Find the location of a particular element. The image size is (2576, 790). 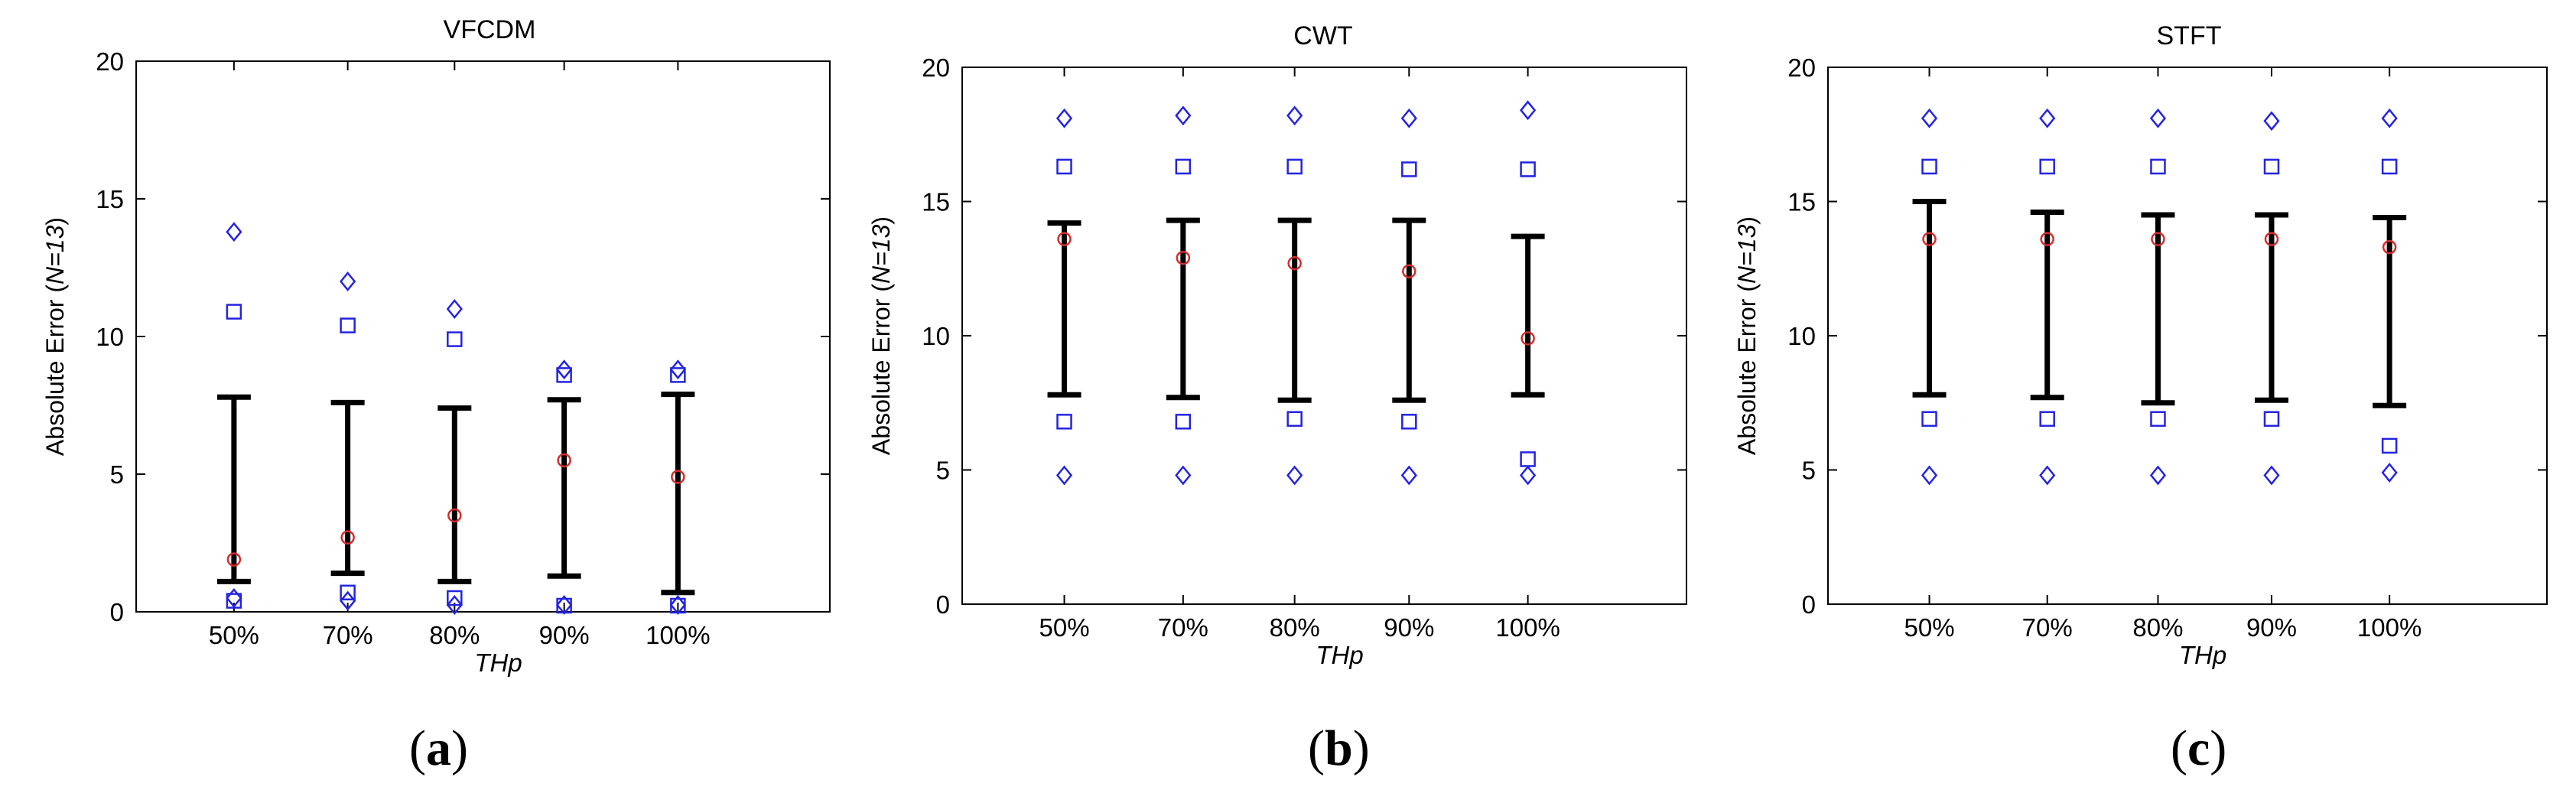

chart-title: CWT is located at coordinates (1322, 35).